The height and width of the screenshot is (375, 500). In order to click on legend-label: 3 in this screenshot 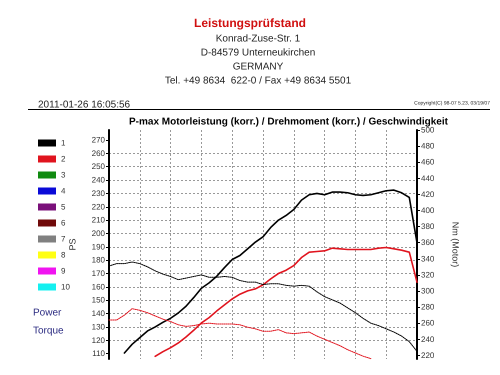, I will do `click(63, 175)`.